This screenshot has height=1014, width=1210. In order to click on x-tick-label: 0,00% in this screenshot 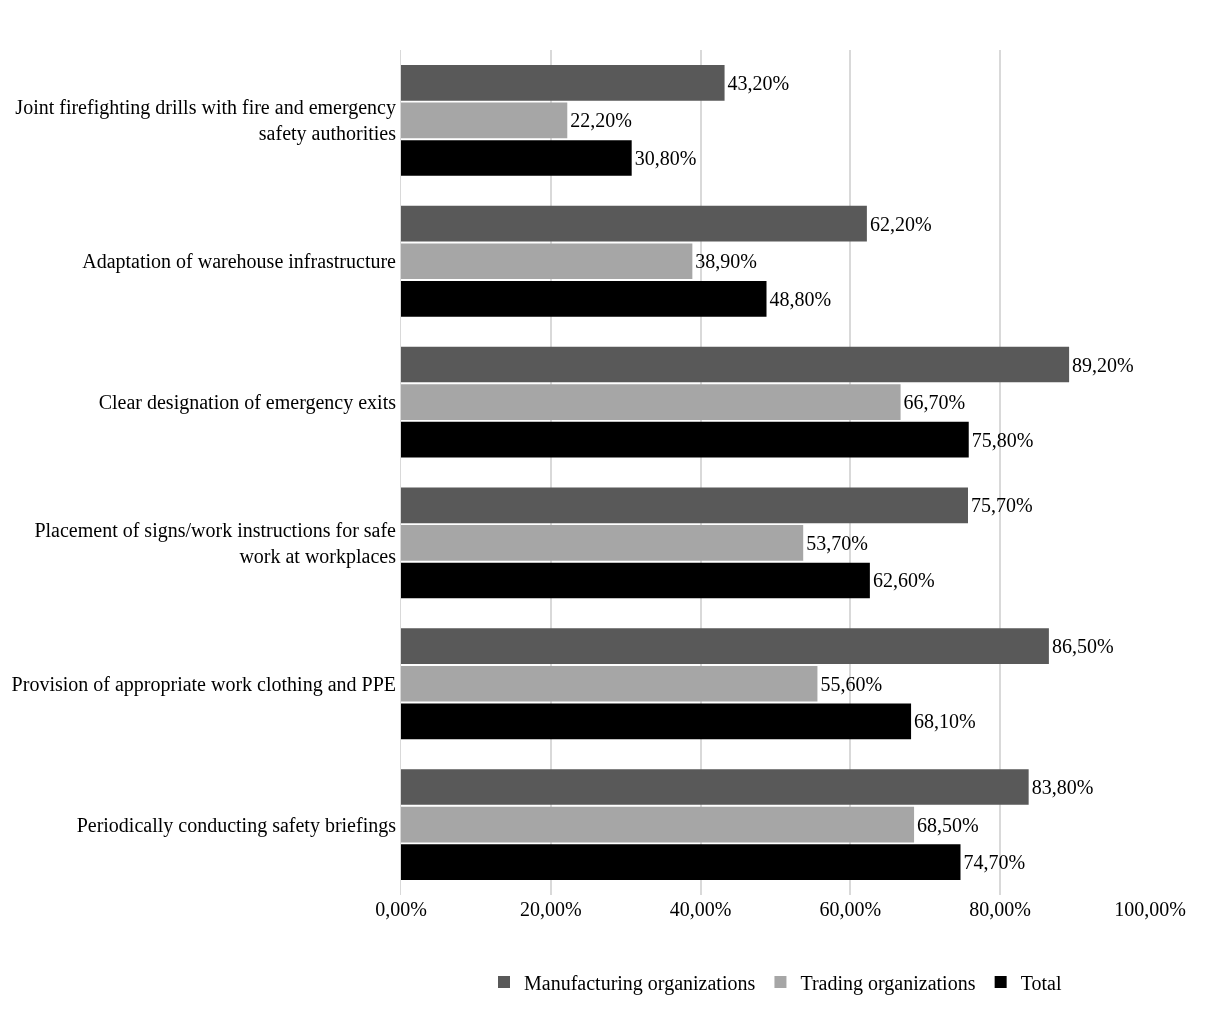, I will do `click(401, 909)`.